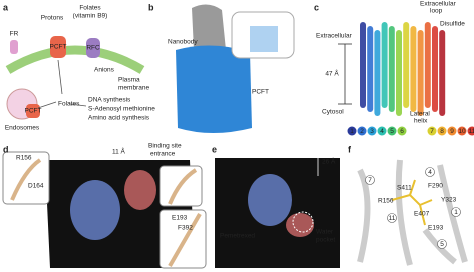 The image size is (474, 272). I want to click on label: E407, so click(422, 214).